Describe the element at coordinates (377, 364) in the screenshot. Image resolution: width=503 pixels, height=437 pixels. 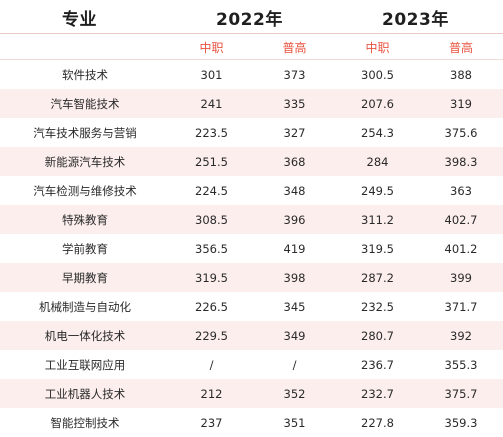
I see `score-2023-zhongzhi: 236.7` at that location.